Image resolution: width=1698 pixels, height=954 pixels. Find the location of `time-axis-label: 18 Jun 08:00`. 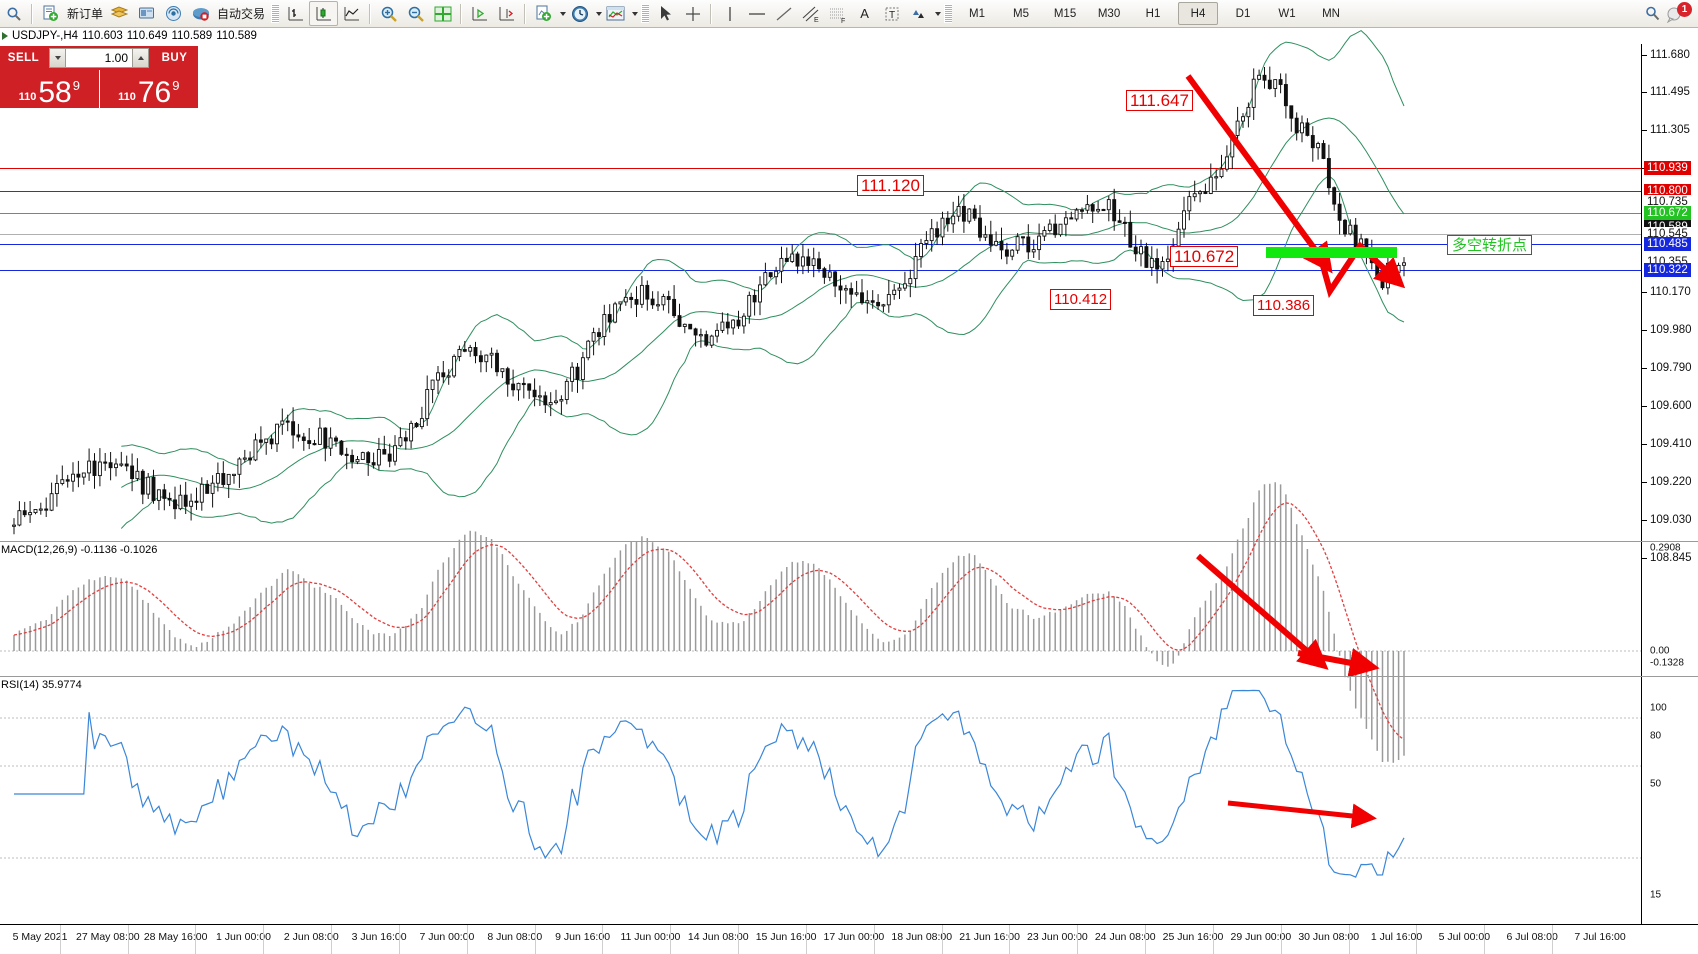

time-axis-label: 18 Jun 08:00 is located at coordinates (922, 937).